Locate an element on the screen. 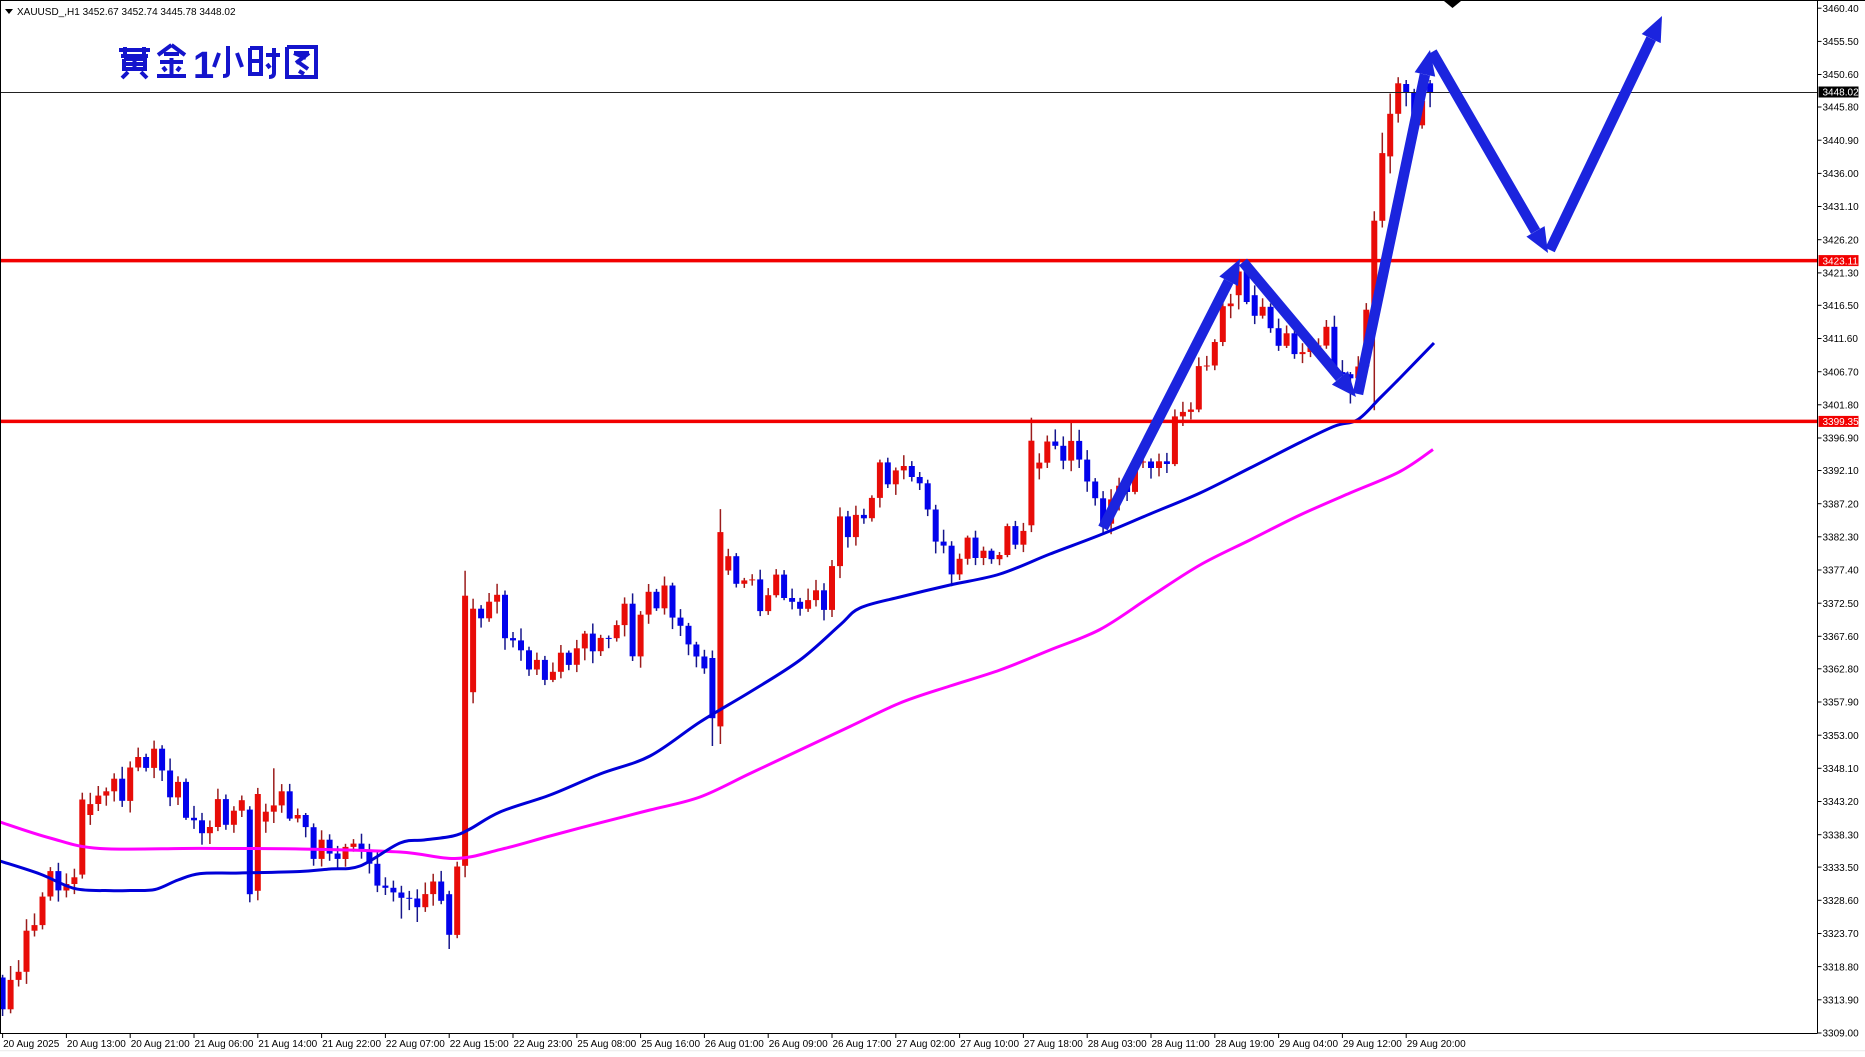 The height and width of the screenshot is (1057, 1865). svg-text: 21 Aug 22:00 is located at coordinates (351, 1044).